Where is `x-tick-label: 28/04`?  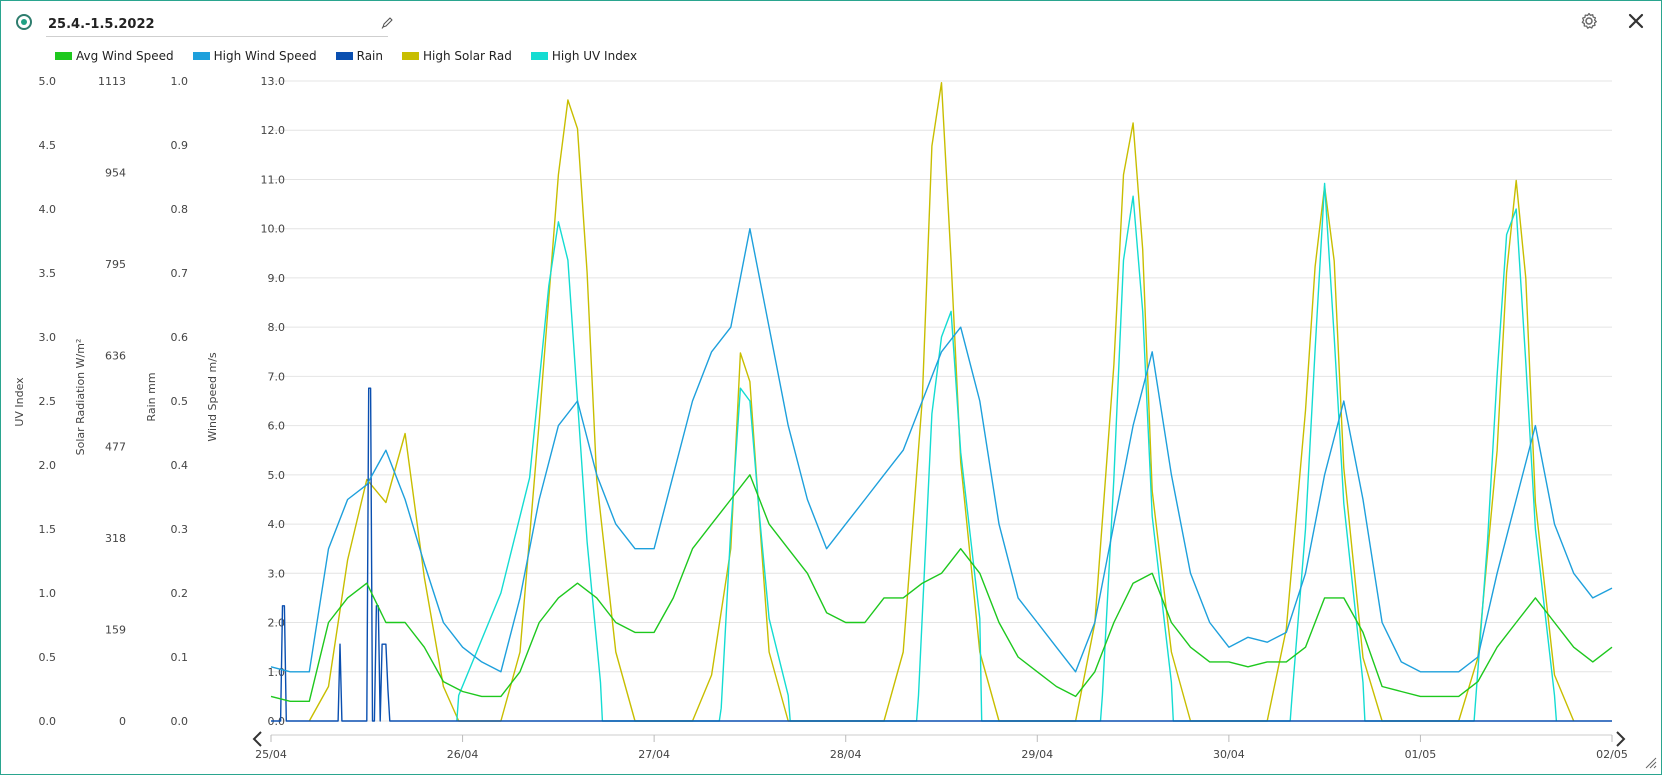 x-tick-label: 28/04 is located at coordinates (846, 754).